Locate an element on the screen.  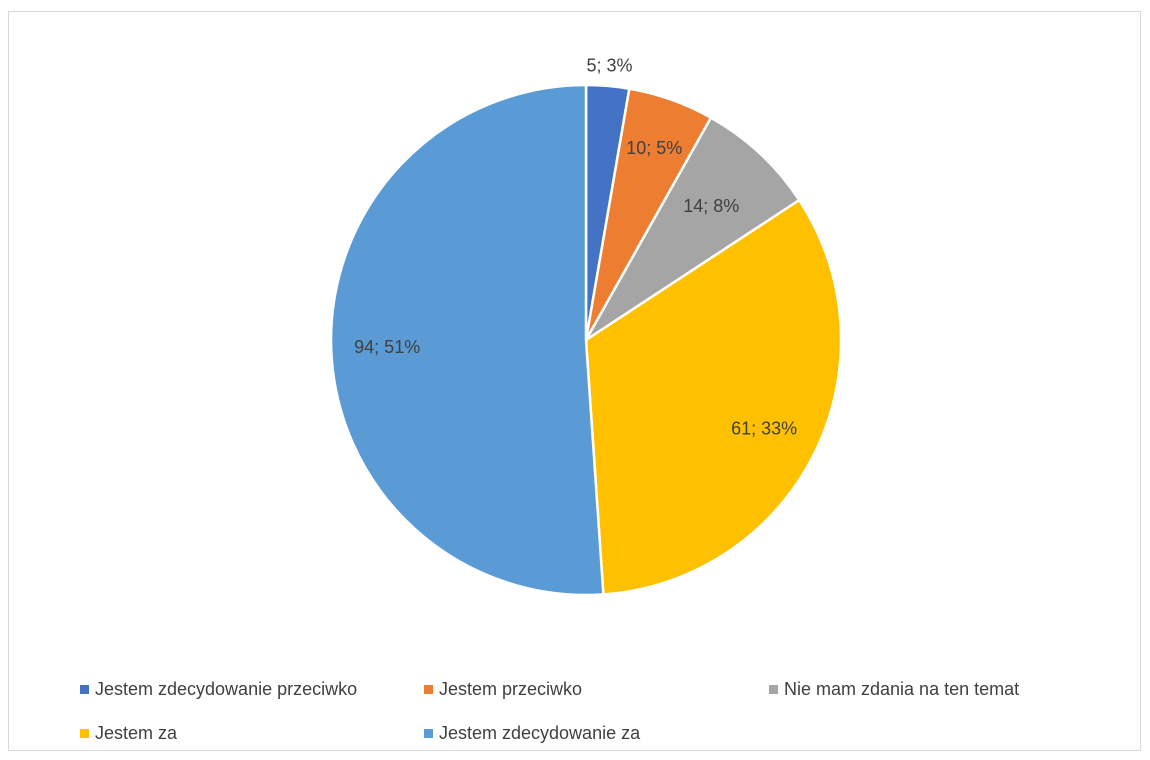
data-label-2: 14; 8% is located at coordinates (711, 206).